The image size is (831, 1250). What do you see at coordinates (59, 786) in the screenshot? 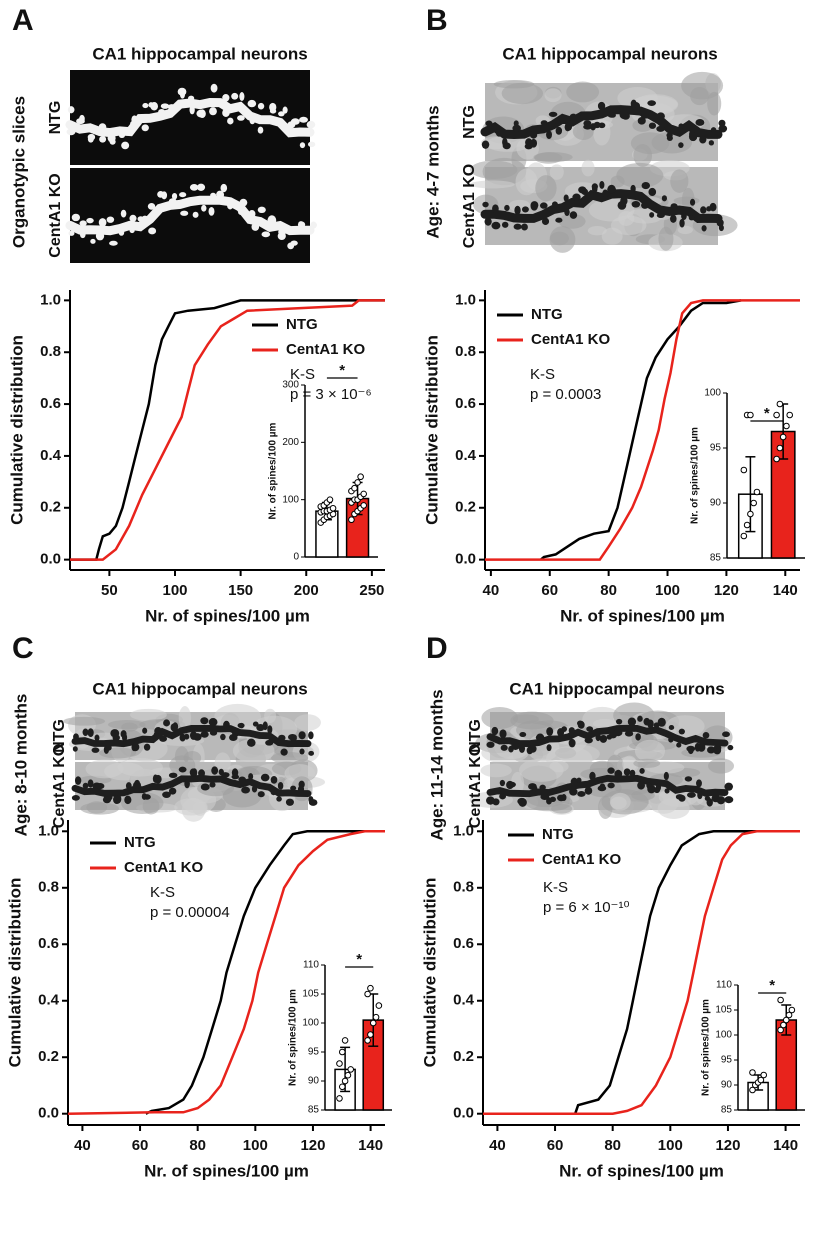
I see `image-row-label: CentA1 KO` at bounding box center [59, 786].